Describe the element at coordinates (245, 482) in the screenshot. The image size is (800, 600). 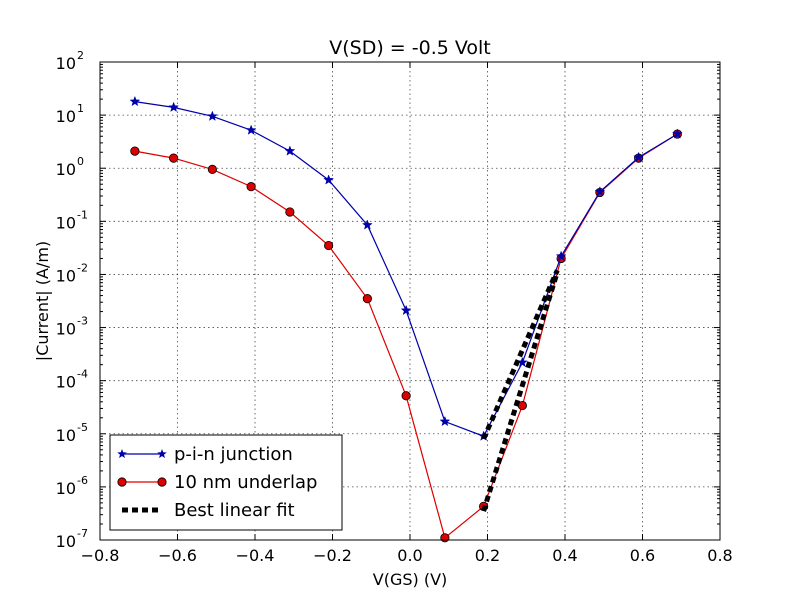
I see `legend-label: 10 nm underlap` at that location.